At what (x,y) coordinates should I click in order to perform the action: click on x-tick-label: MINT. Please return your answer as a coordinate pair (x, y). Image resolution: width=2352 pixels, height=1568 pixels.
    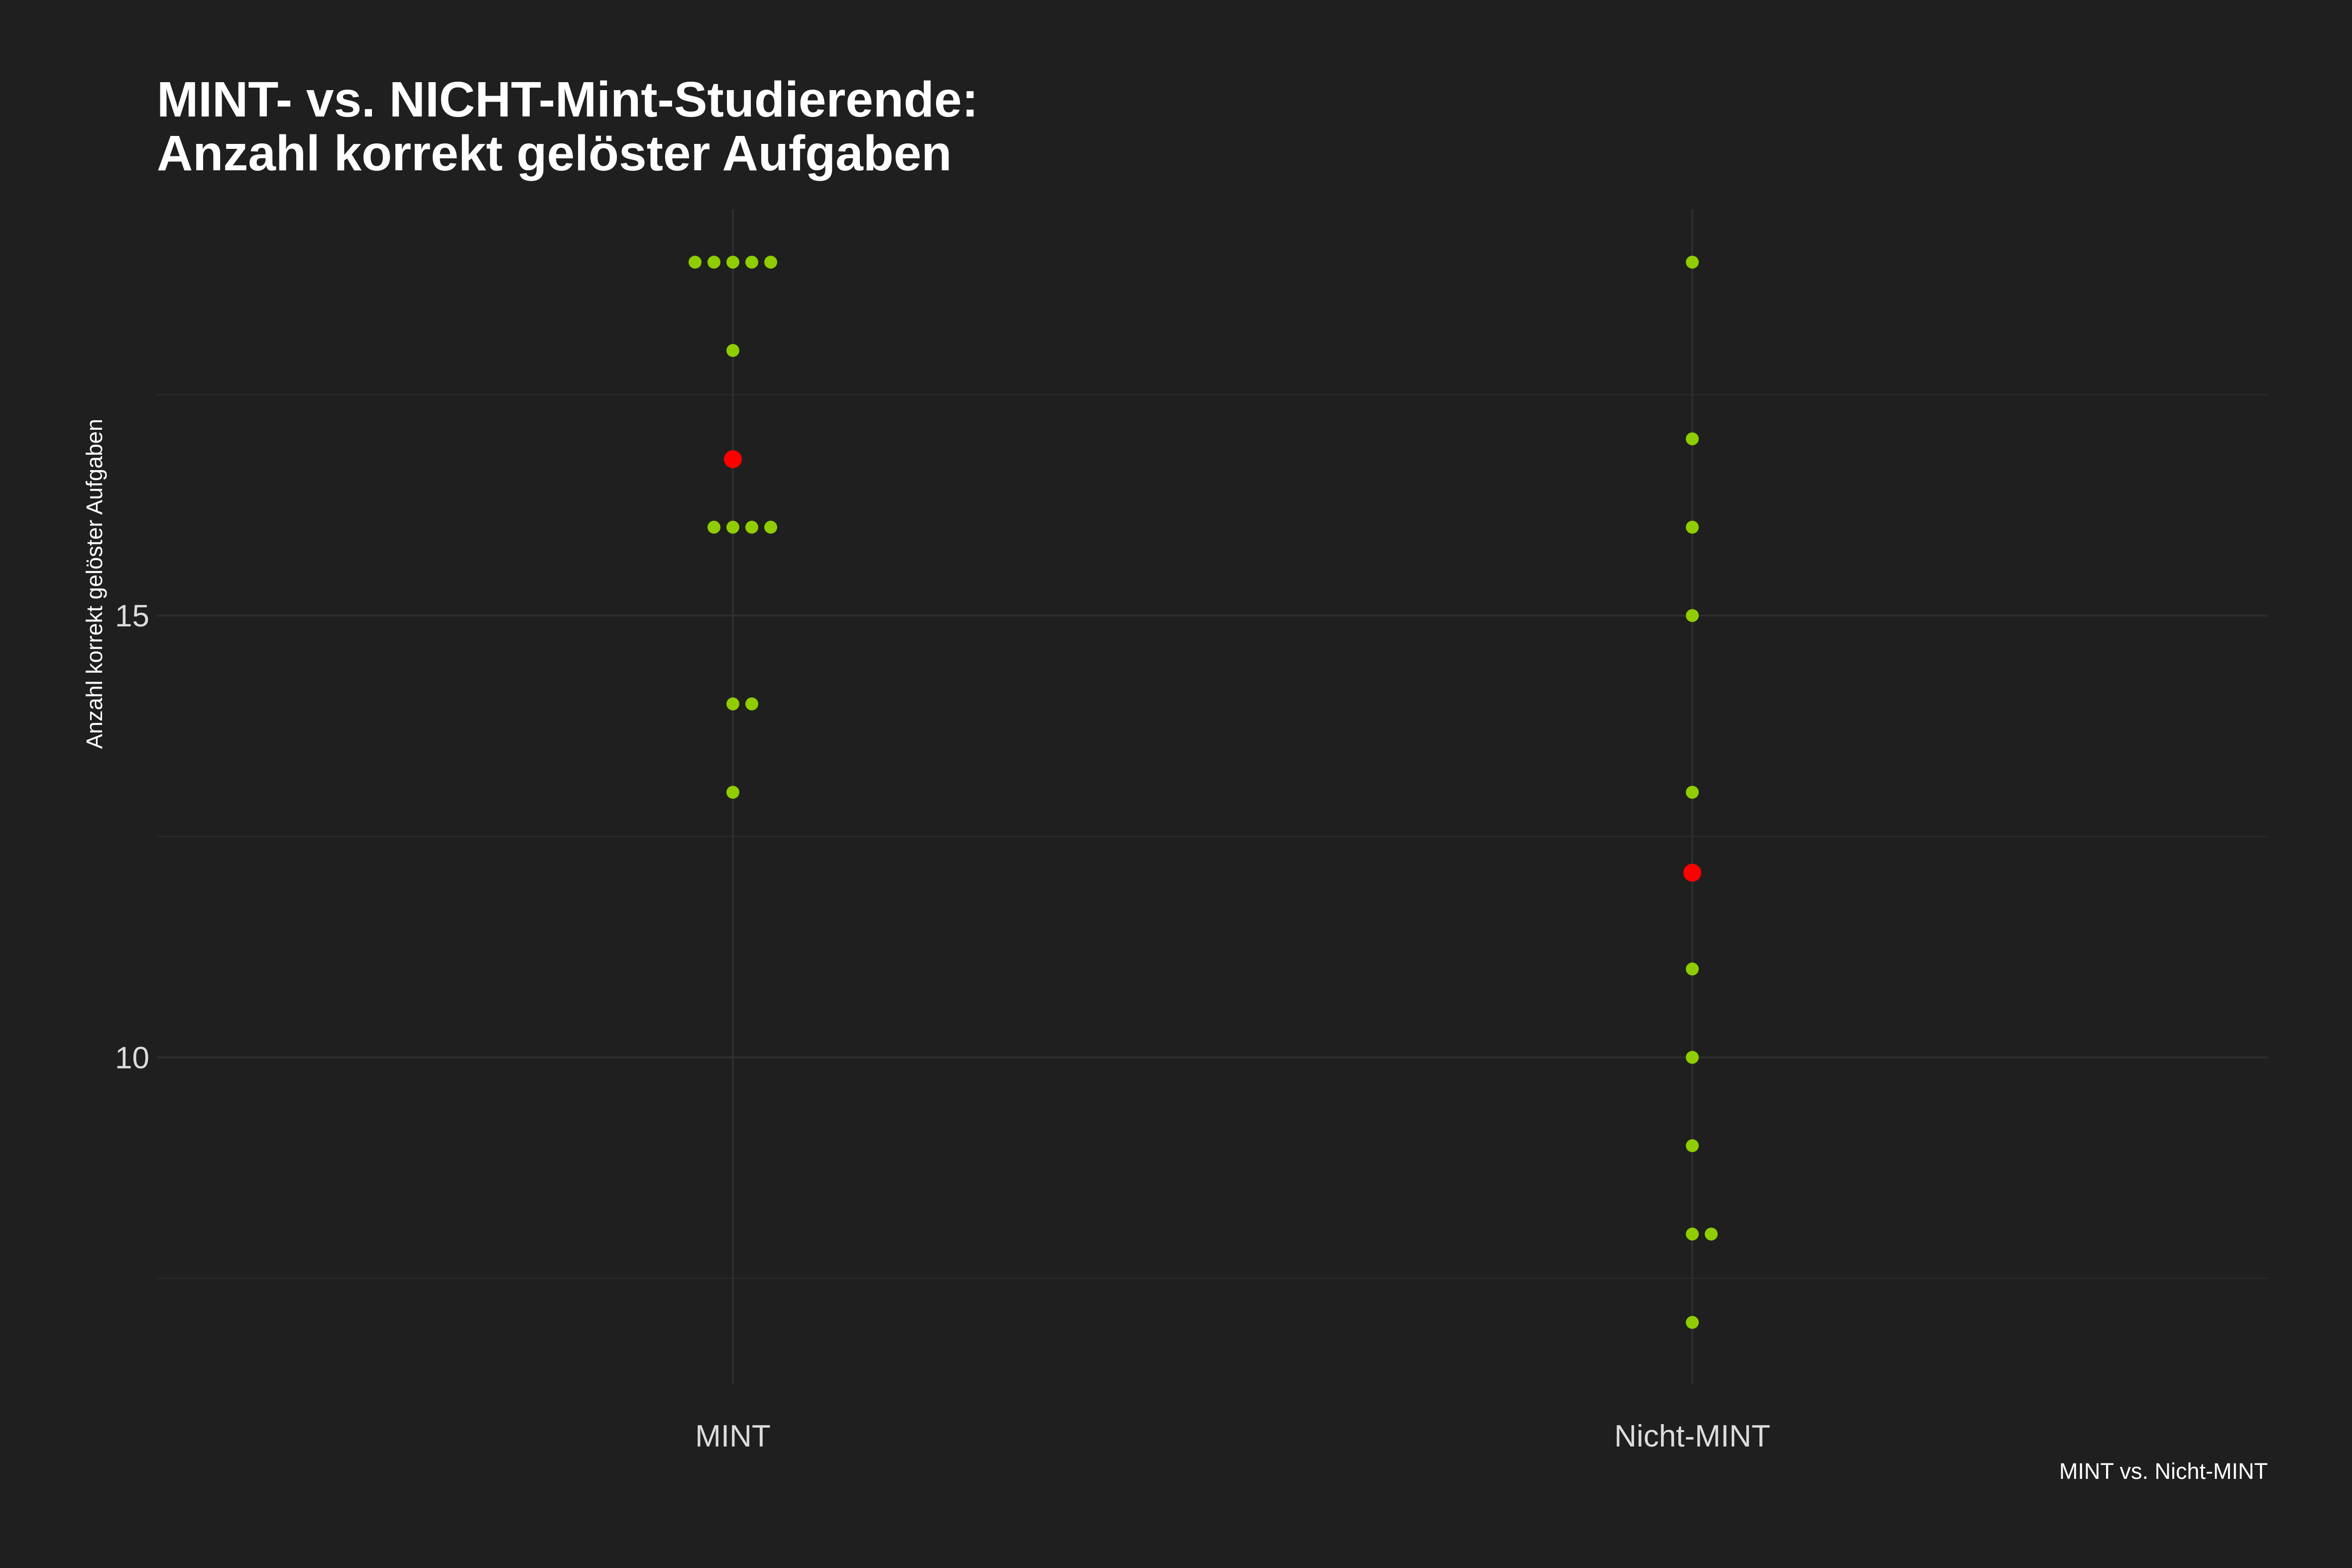
    Looking at the image, I should click on (733, 1436).